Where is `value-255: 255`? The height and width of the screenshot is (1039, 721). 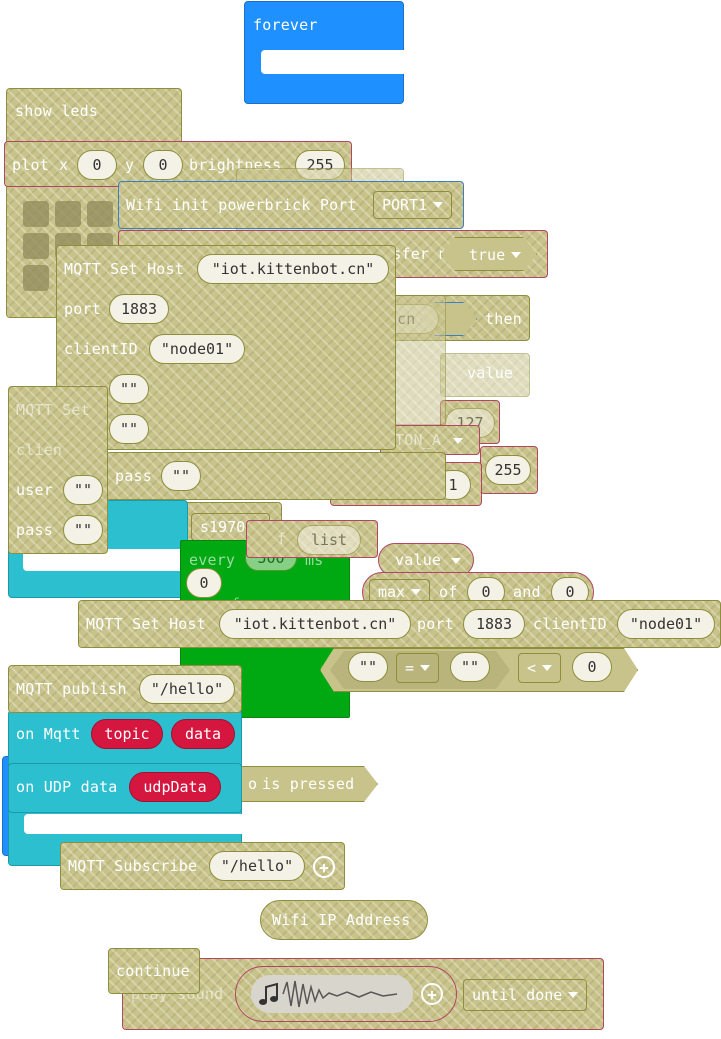 value-255: 255 is located at coordinates (508, 470).